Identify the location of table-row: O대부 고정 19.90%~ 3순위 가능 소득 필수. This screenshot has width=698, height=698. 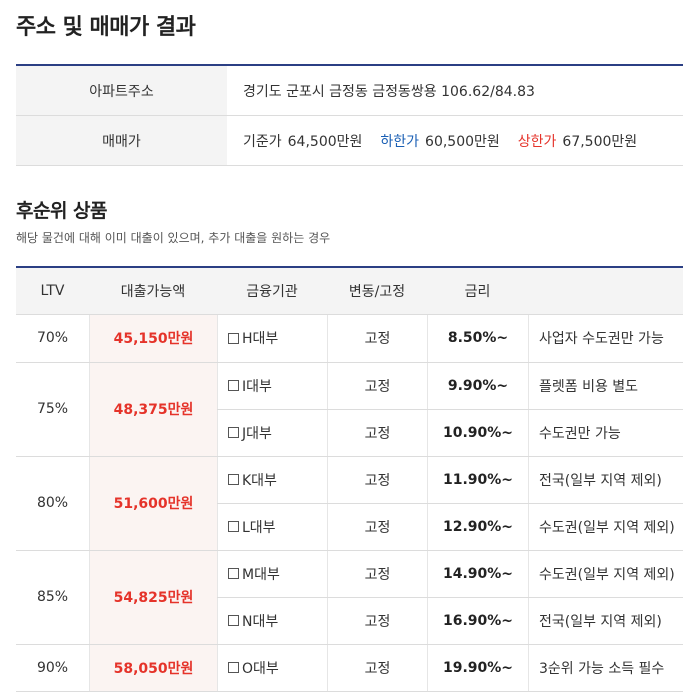
(450, 667).